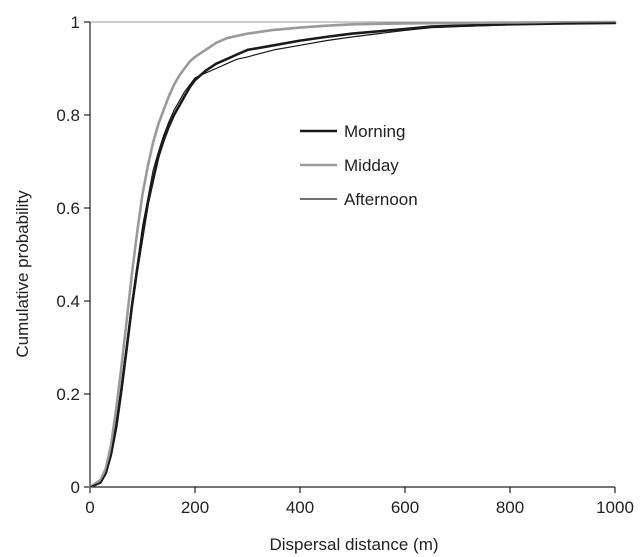 The height and width of the screenshot is (557, 643). What do you see at coordinates (353, 544) in the screenshot?
I see `x-axis-title: Dispersal distance (m)` at bounding box center [353, 544].